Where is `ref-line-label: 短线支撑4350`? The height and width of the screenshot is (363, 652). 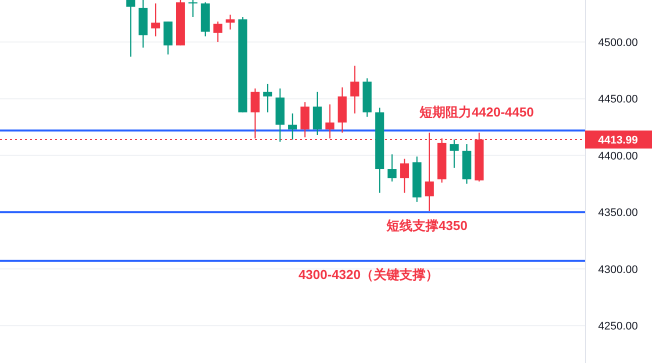
ref-line-label: 短线支撑4350 is located at coordinates (427, 226).